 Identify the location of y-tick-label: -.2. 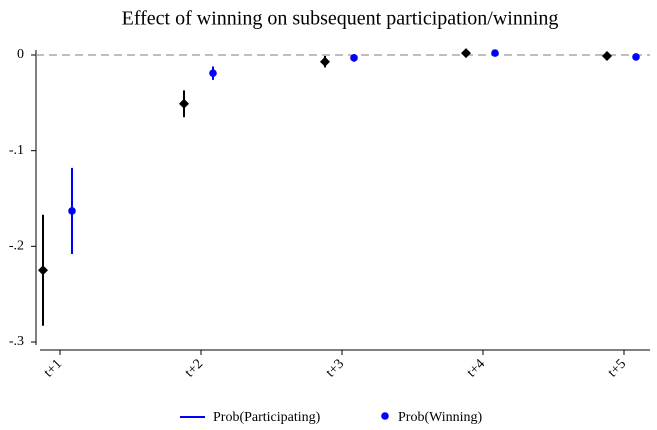
(16, 246).